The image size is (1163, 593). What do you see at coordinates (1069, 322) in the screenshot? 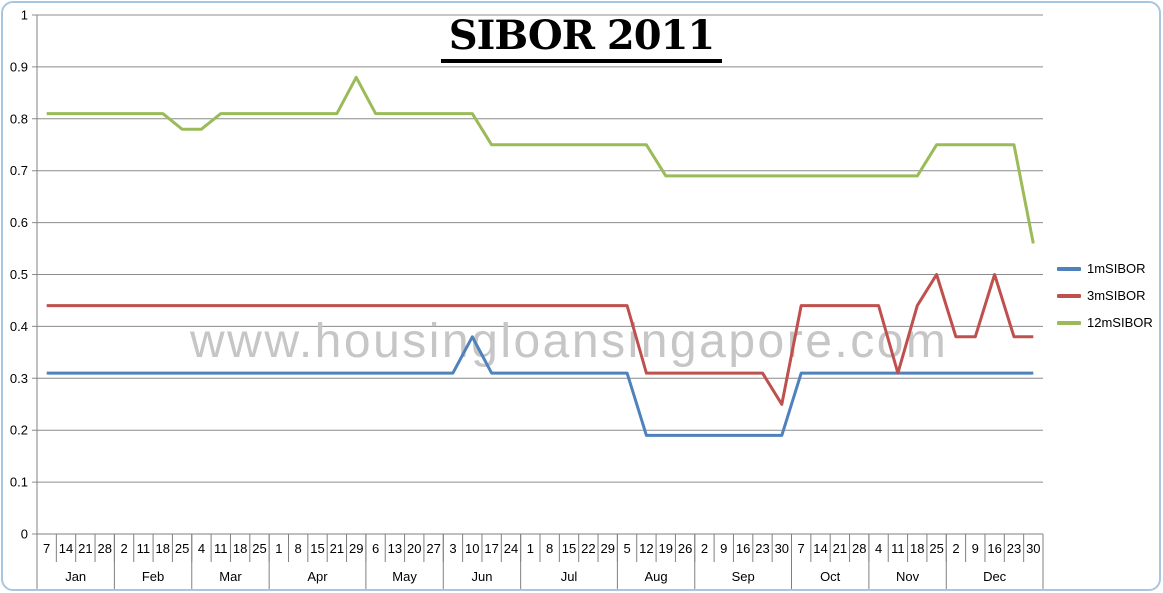
I see `legend-dash-12mSIBOR` at bounding box center [1069, 322].